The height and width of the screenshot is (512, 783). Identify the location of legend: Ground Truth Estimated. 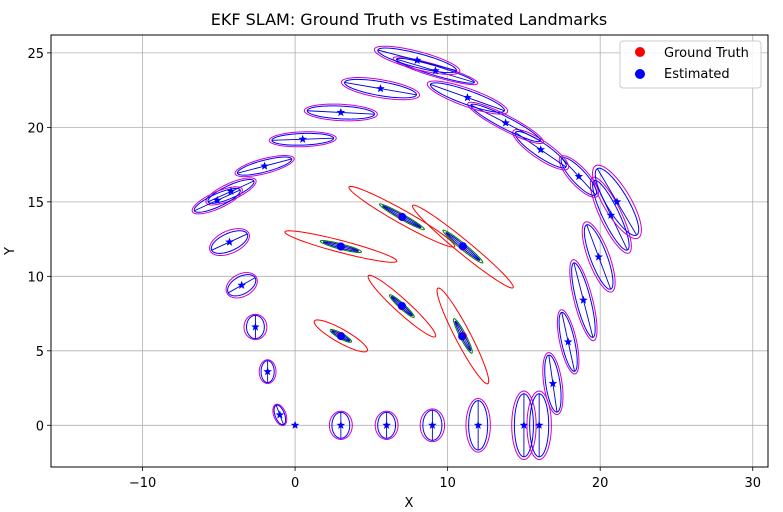
(690, 64).